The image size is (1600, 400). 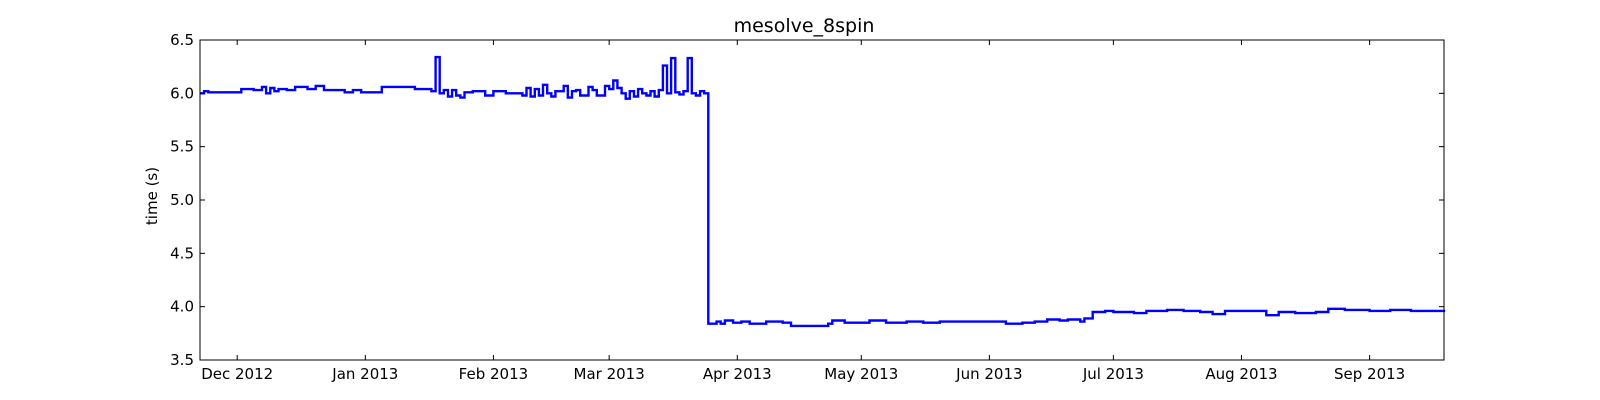 What do you see at coordinates (182, 307) in the screenshot?
I see `y-tick-label: 4.0` at bounding box center [182, 307].